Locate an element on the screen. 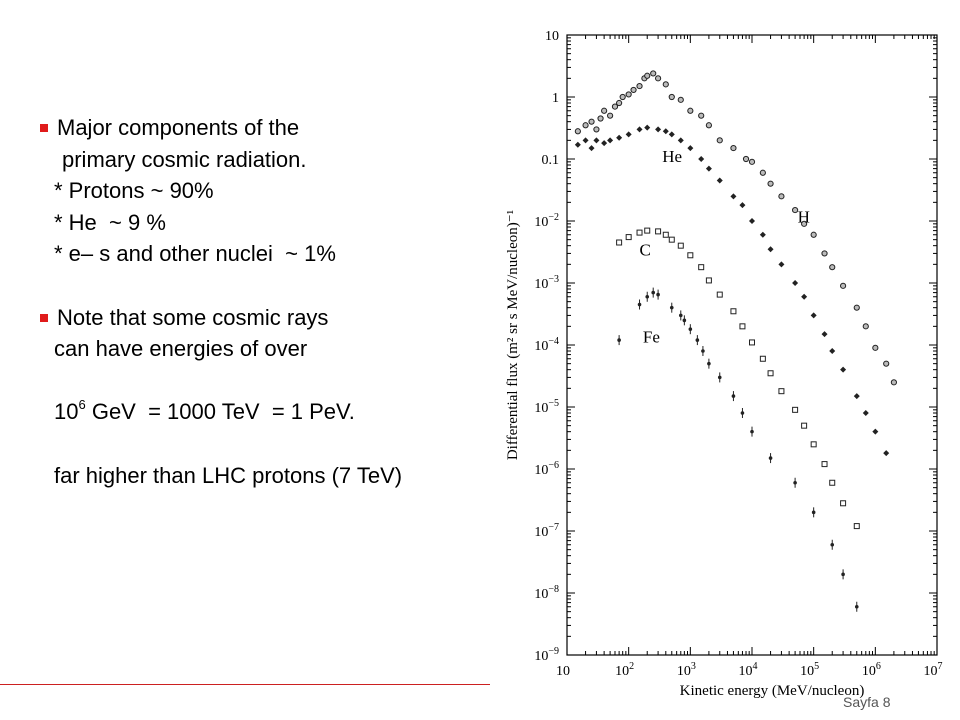 The height and width of the screenshot is (720, 960). y-tick-label: 10 is located at coordinates (552, 36).